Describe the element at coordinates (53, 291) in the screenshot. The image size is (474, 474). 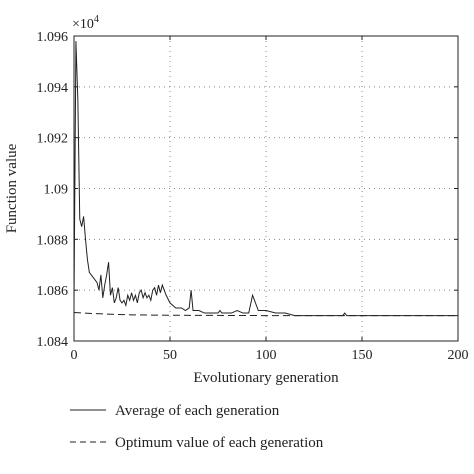
I see `y-tick-label: 1.086` at that location.